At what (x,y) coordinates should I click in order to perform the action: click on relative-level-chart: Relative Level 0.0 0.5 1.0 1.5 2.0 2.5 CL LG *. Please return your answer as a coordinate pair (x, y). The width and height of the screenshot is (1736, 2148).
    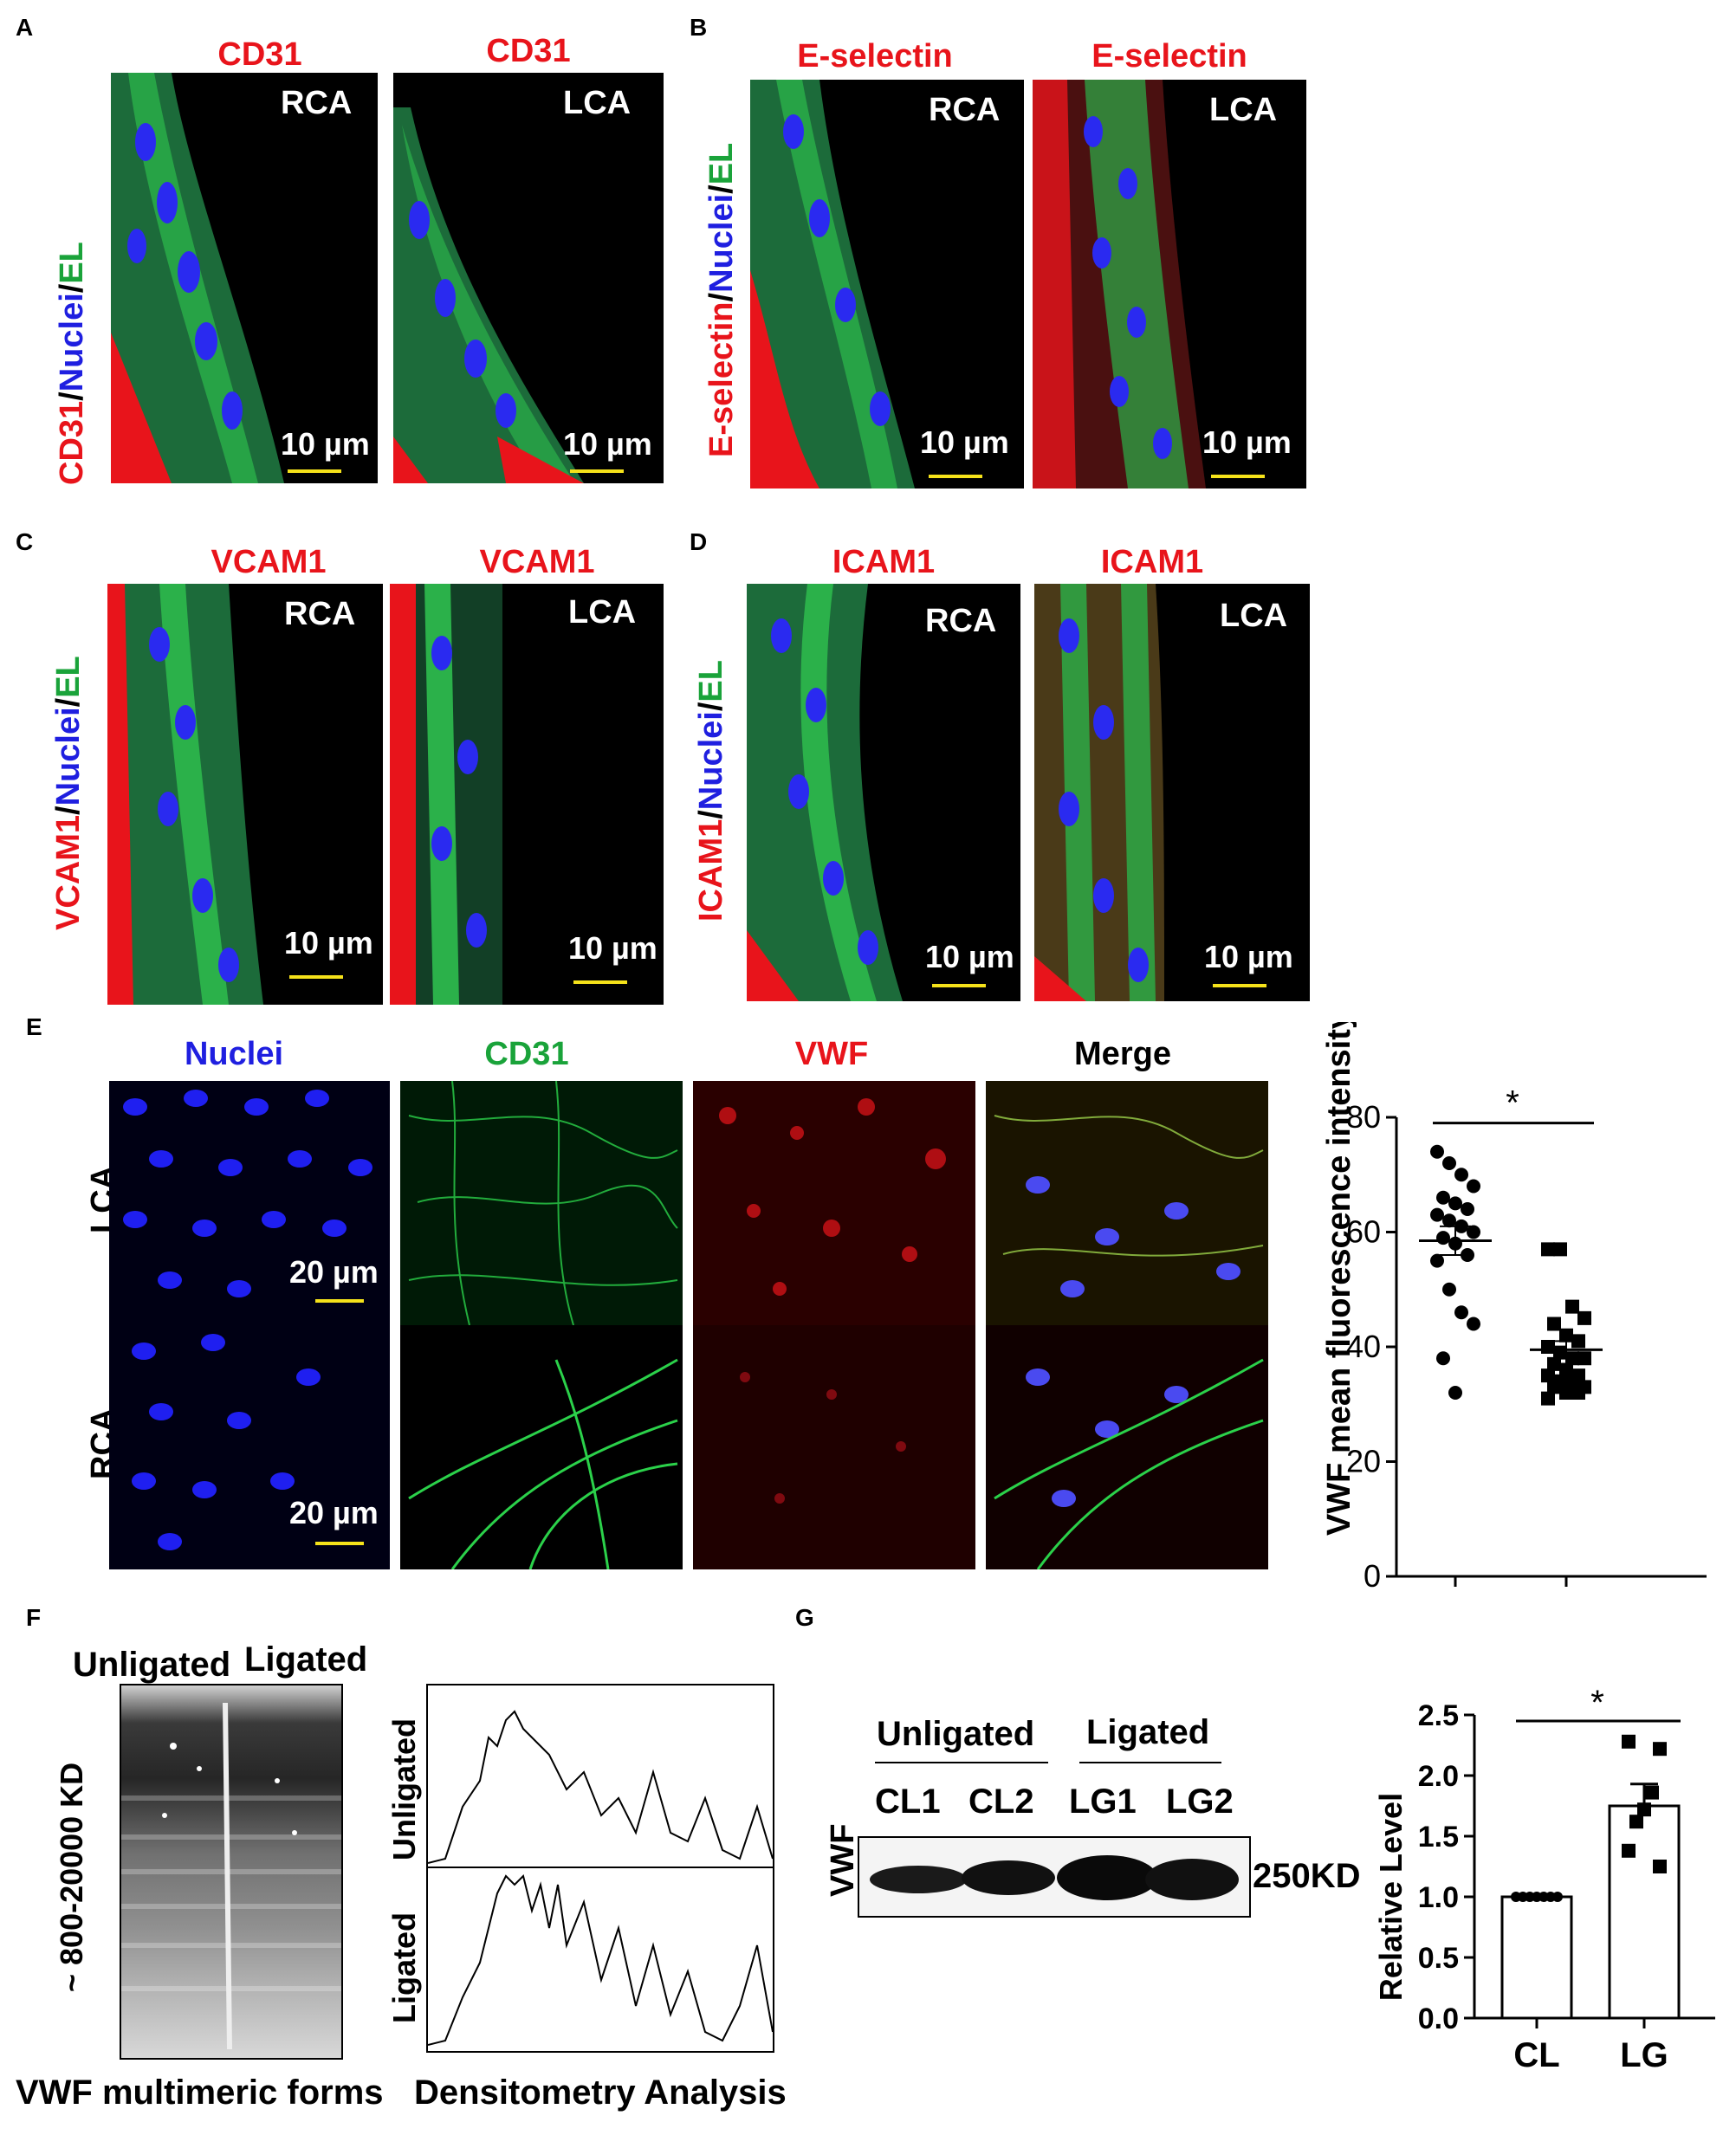
    Looking at the image, I should click on (1544, 1879).